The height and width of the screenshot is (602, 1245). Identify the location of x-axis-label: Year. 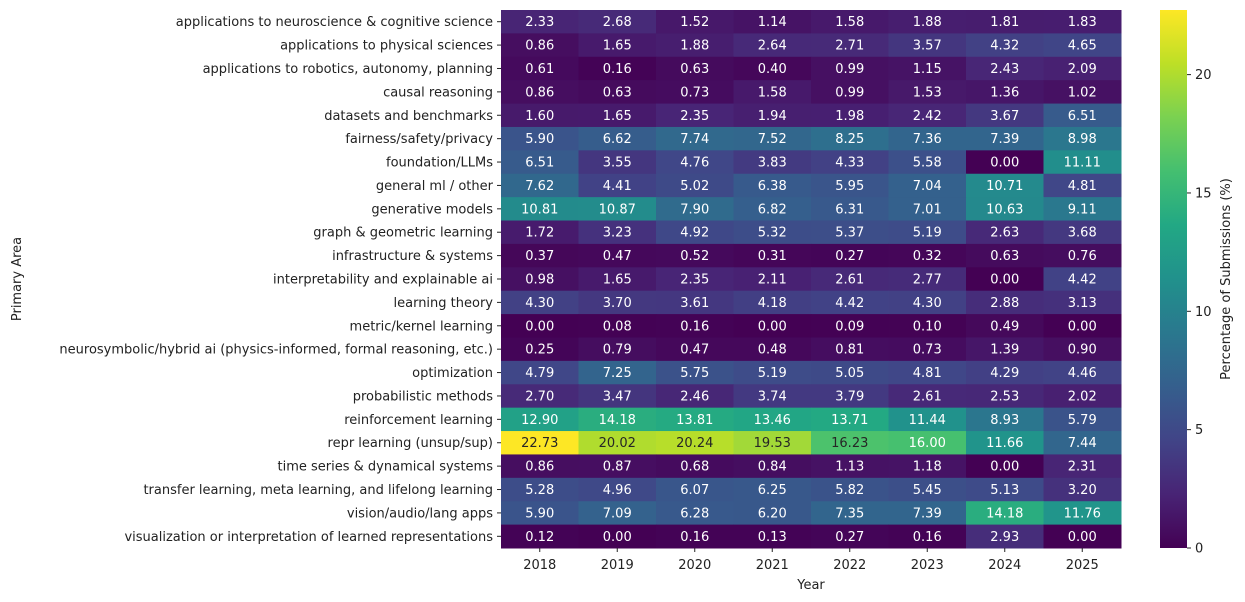
(810, 585).